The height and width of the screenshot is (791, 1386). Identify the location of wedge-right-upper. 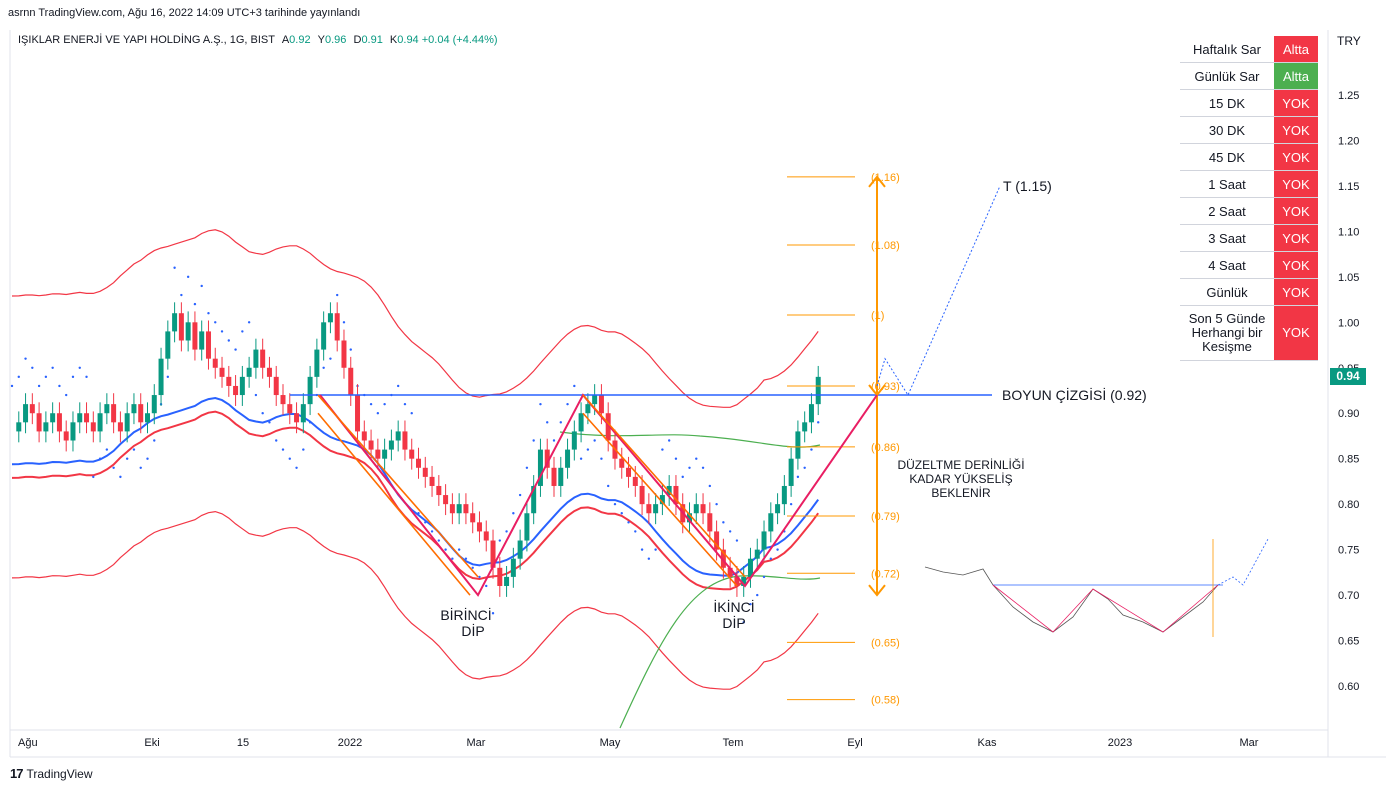
(664, 486).